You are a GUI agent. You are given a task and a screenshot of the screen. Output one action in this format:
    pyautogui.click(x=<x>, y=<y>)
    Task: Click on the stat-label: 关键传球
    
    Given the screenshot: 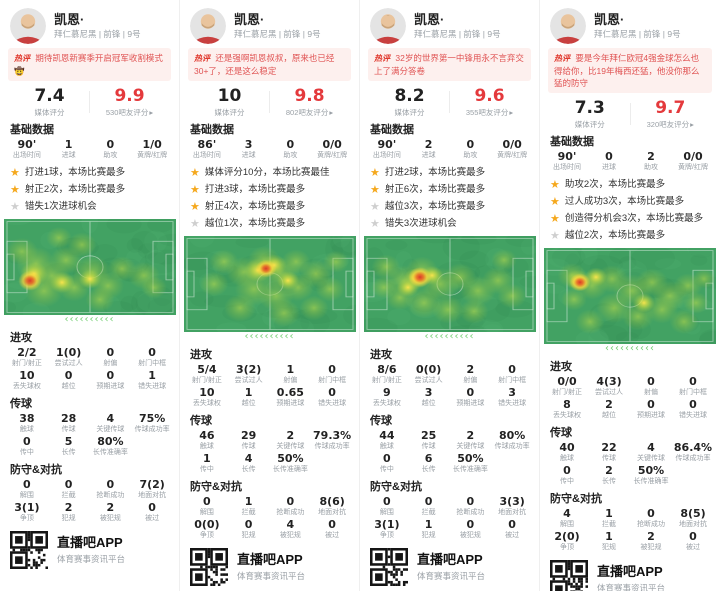 What is the action you would take?
    pyautogui.click(x=470, y=446)
    